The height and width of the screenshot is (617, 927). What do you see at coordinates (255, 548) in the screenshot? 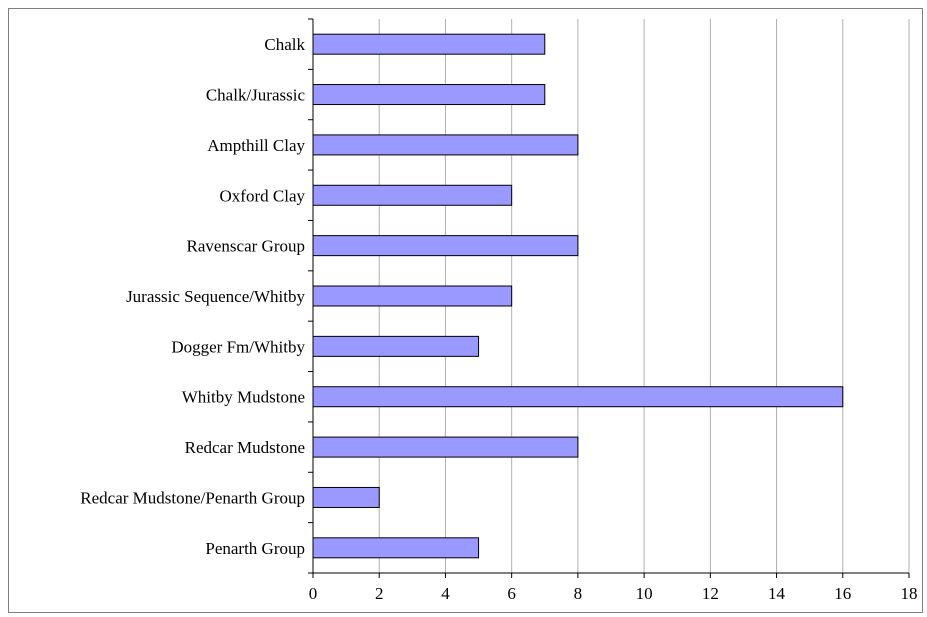
I see `category-label: Penarth Group` at bounding box center [255, 548].